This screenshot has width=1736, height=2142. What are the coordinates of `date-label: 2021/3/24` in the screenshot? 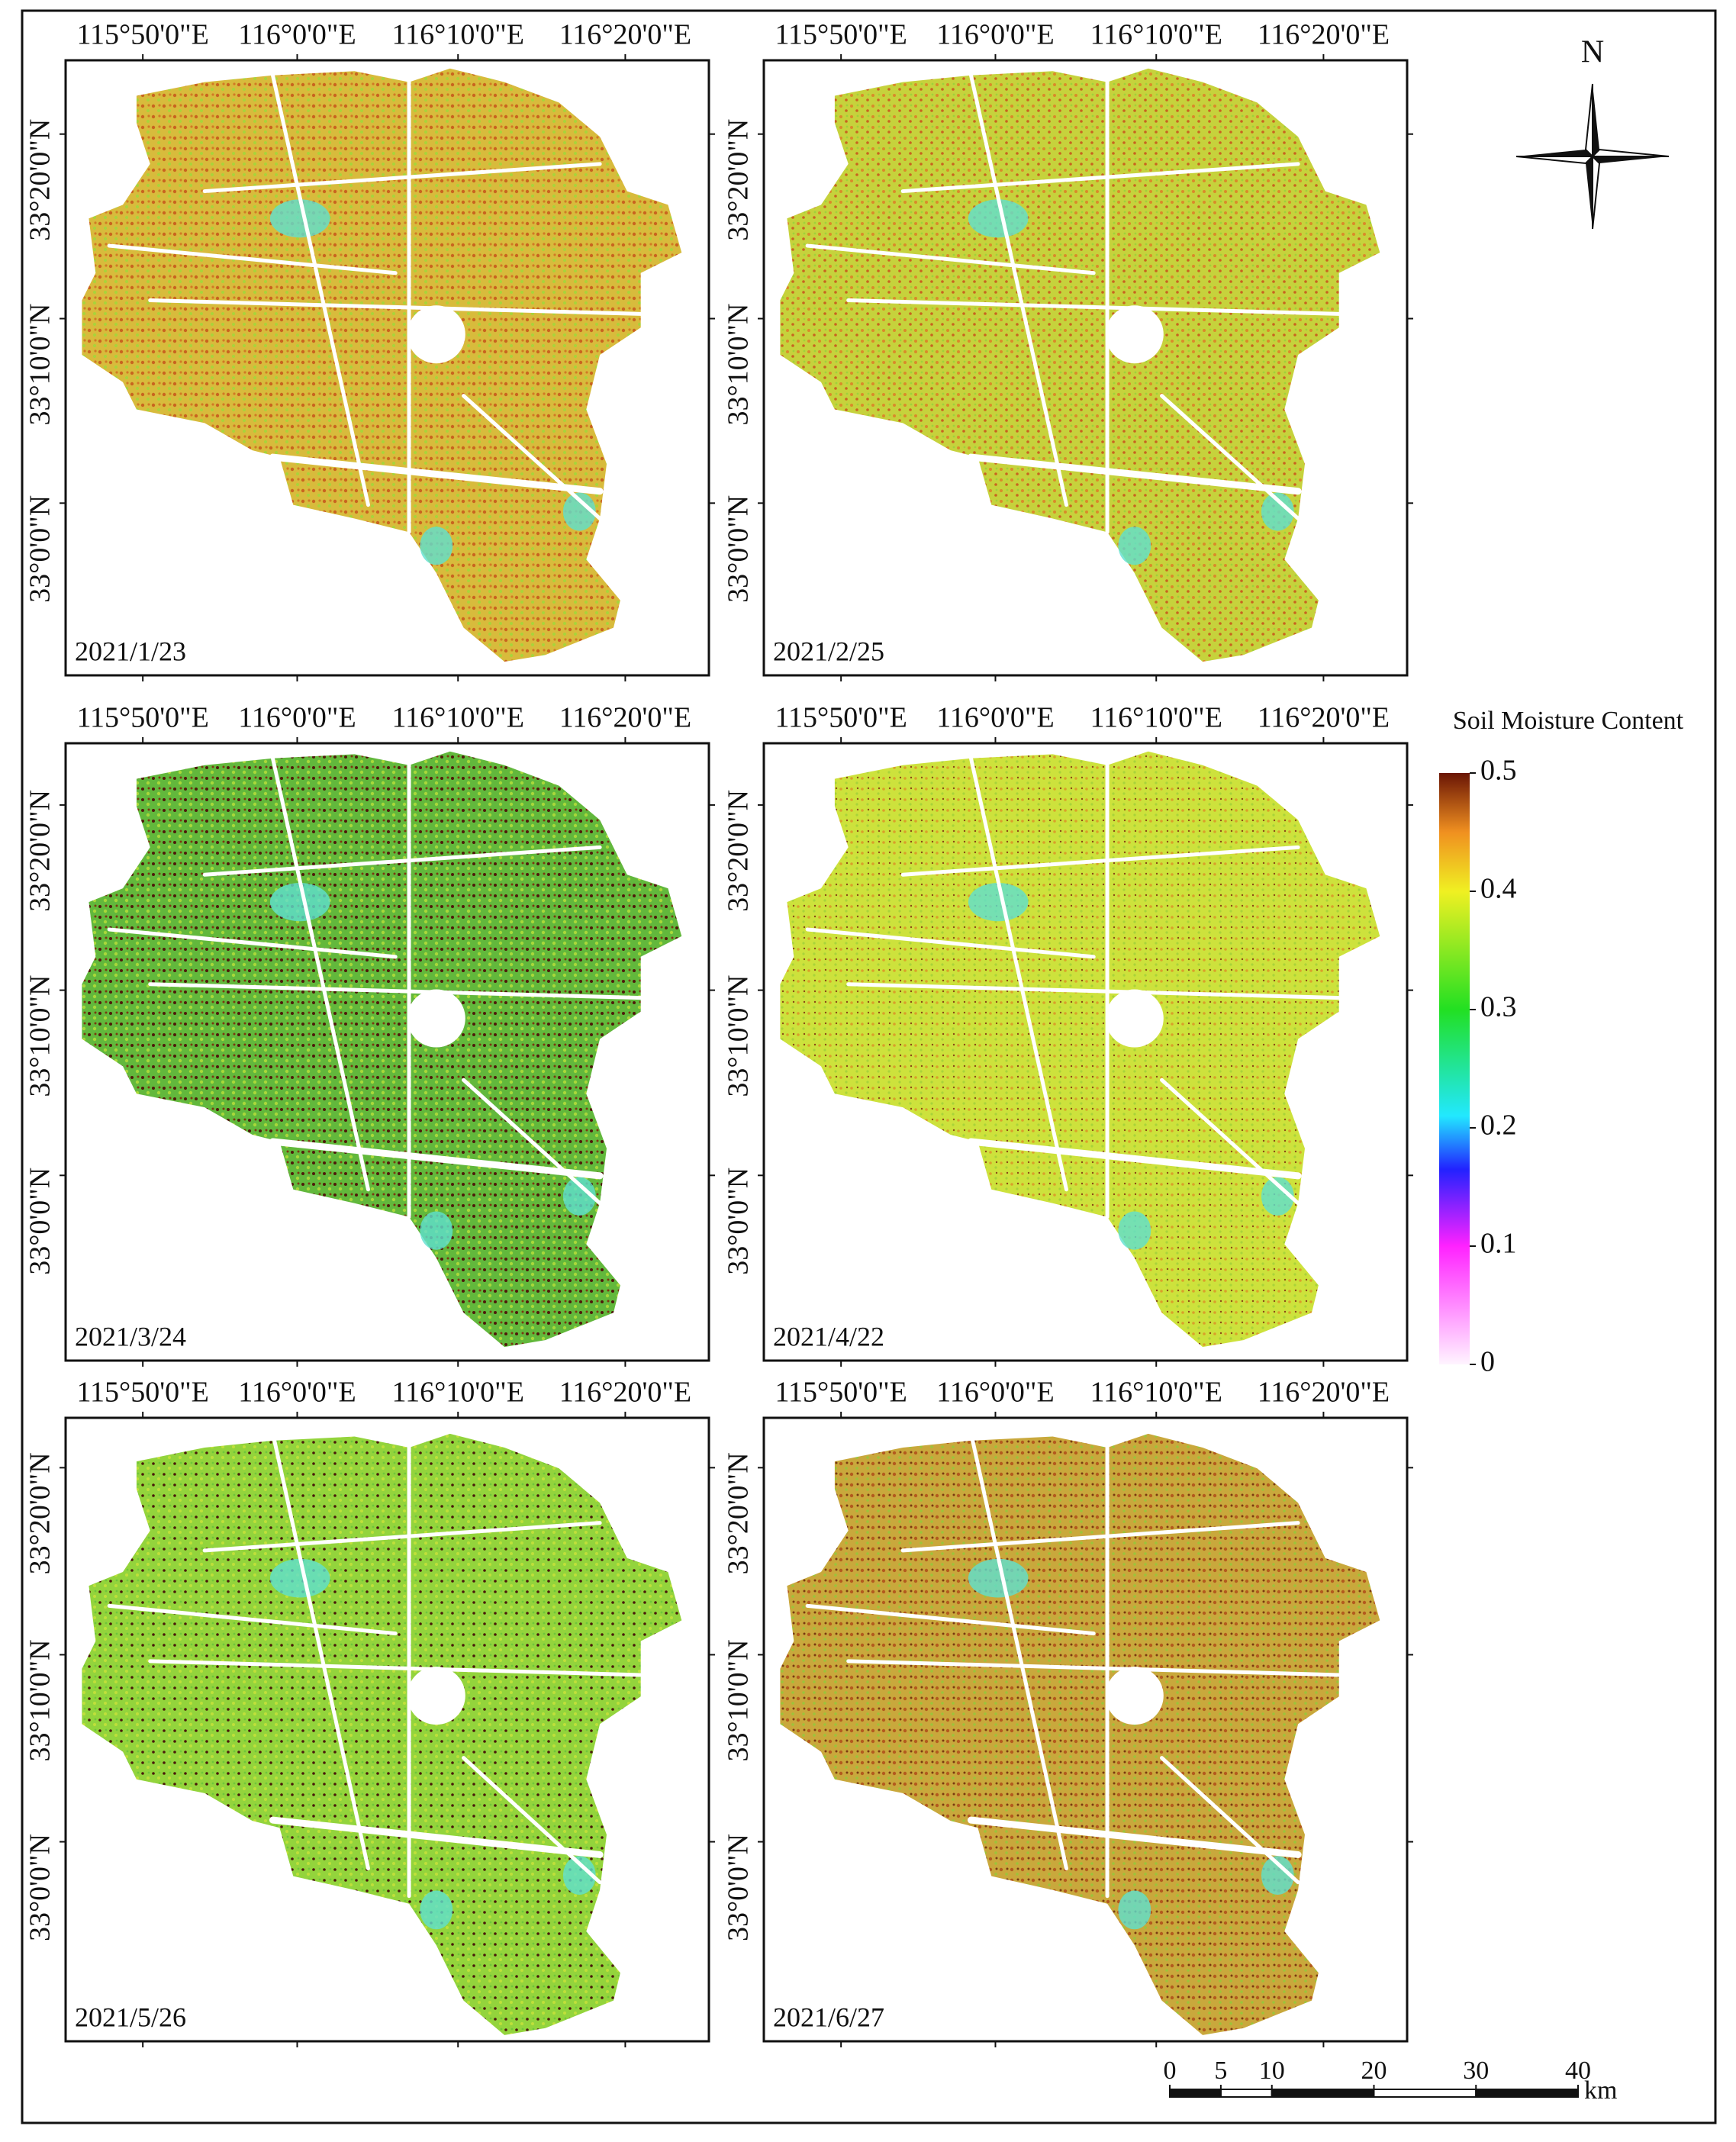 It's located at (130, 1336).